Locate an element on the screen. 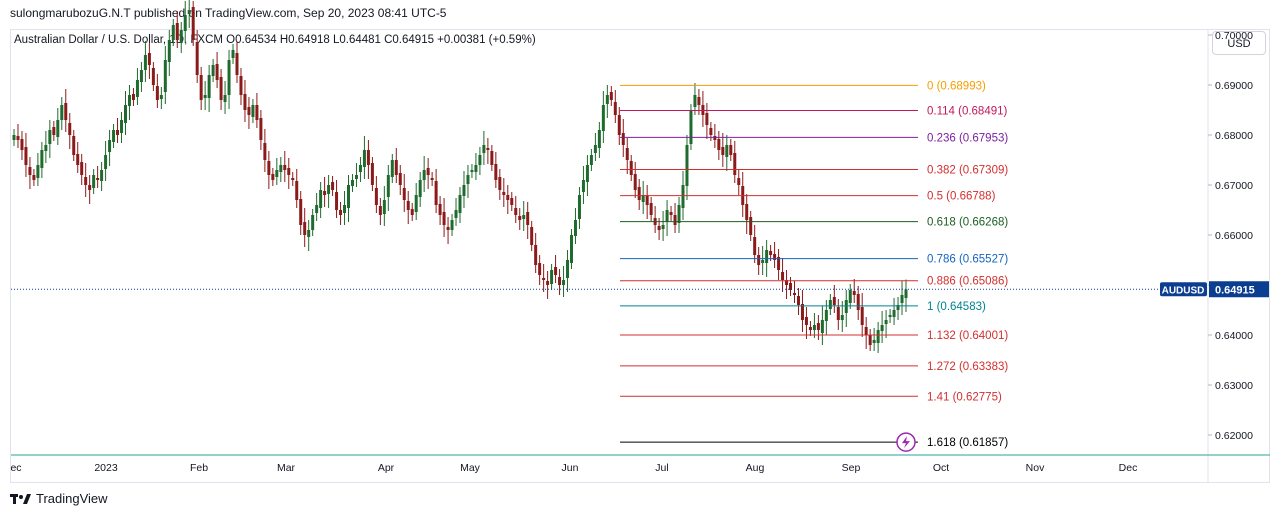  fib-level-label: 1.618 (0.61857) is located at coordinates (967, 443).